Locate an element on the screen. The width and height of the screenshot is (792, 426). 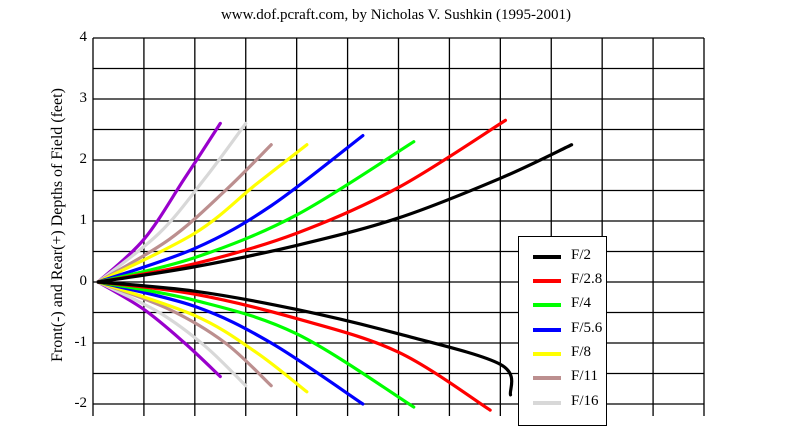
legend-label: F/16 is located at coordinates (585, 401).